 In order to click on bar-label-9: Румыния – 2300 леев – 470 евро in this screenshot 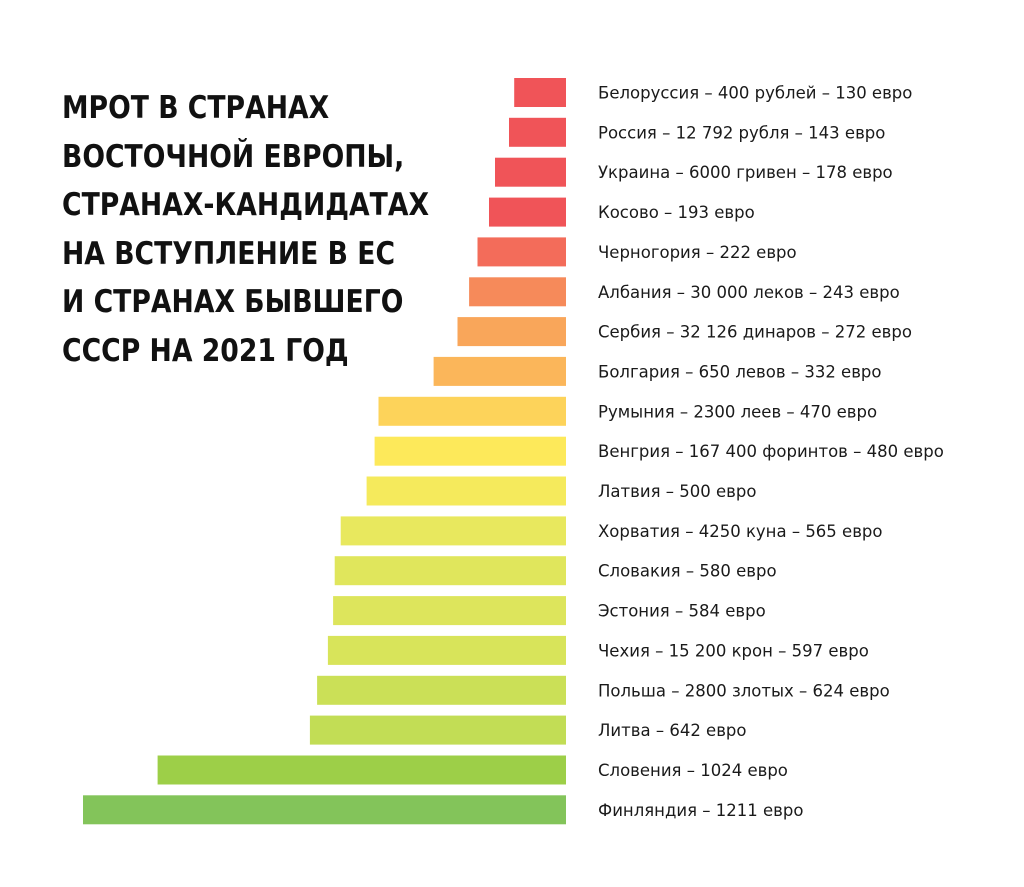, I will do `click(737, 411)`.